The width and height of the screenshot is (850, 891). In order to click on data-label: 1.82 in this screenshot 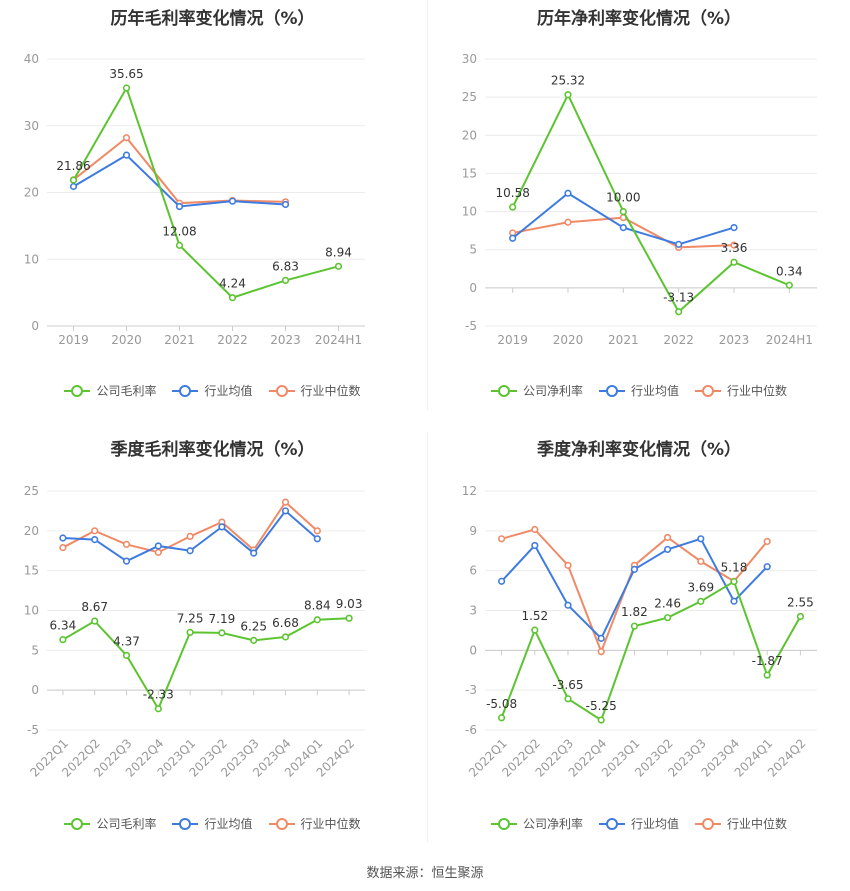, I will do `click(634, 612)`.